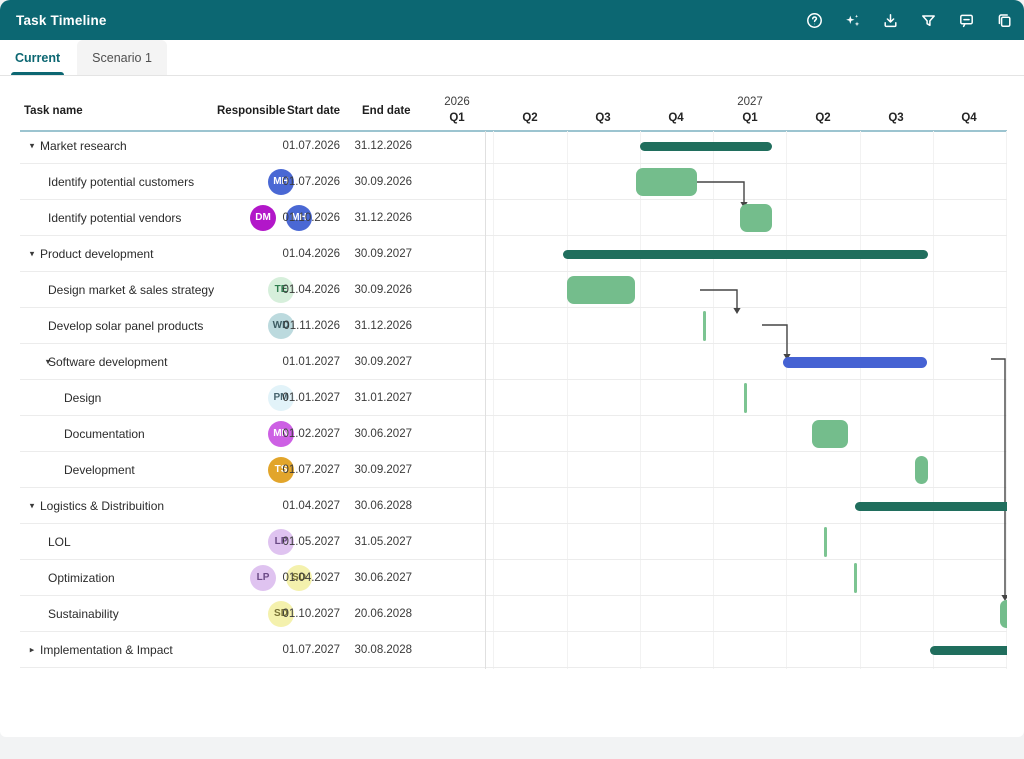 The width and height of the screenshot is (1024, 759). I want to click on start-date: 01.01.2027, so click(311, 361).